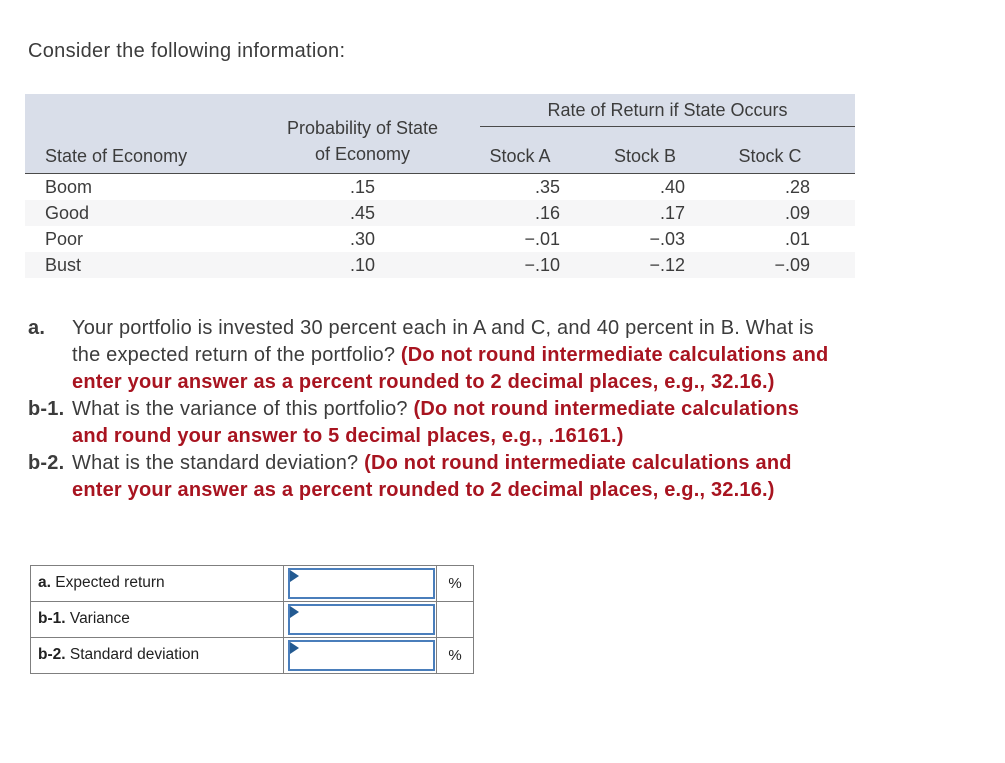  What do you see at coordinates (667, 264) in the screenshot?
I see `cell-stock-b: −.12` at bounding box center [667, 264].